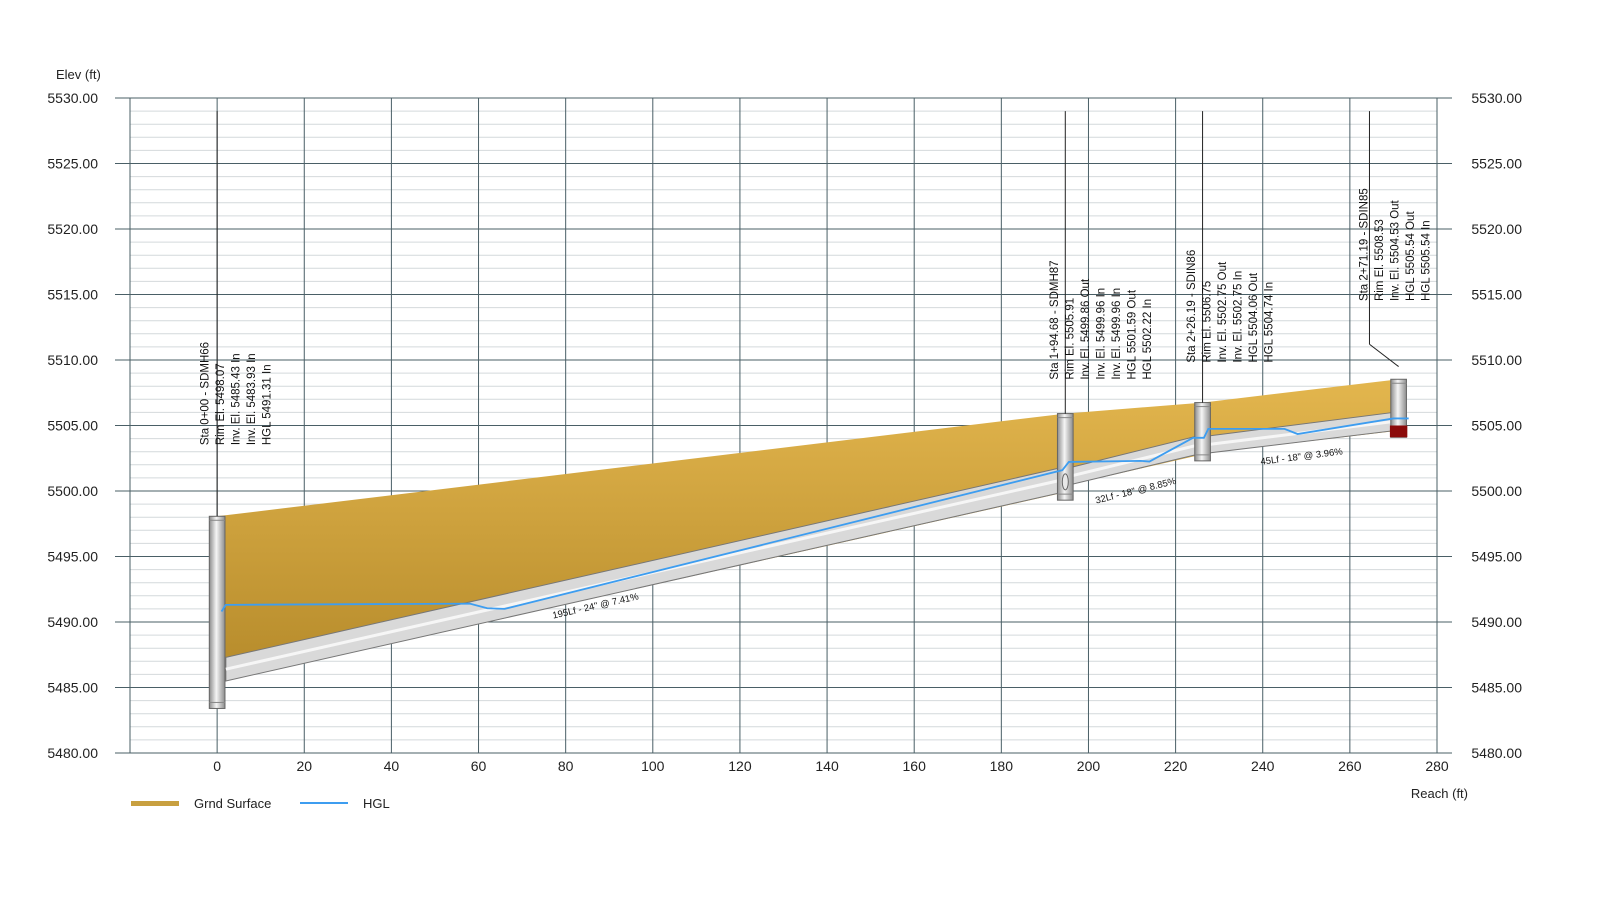  Describe the element at coordinates (217, 766) in the screenshot. I see `x-tick: 0` at that location.